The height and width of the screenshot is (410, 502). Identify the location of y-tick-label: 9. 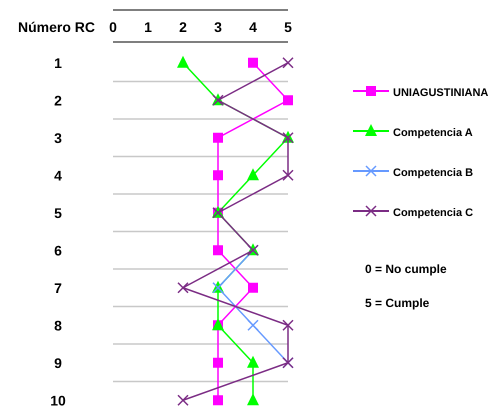
(58, 362).